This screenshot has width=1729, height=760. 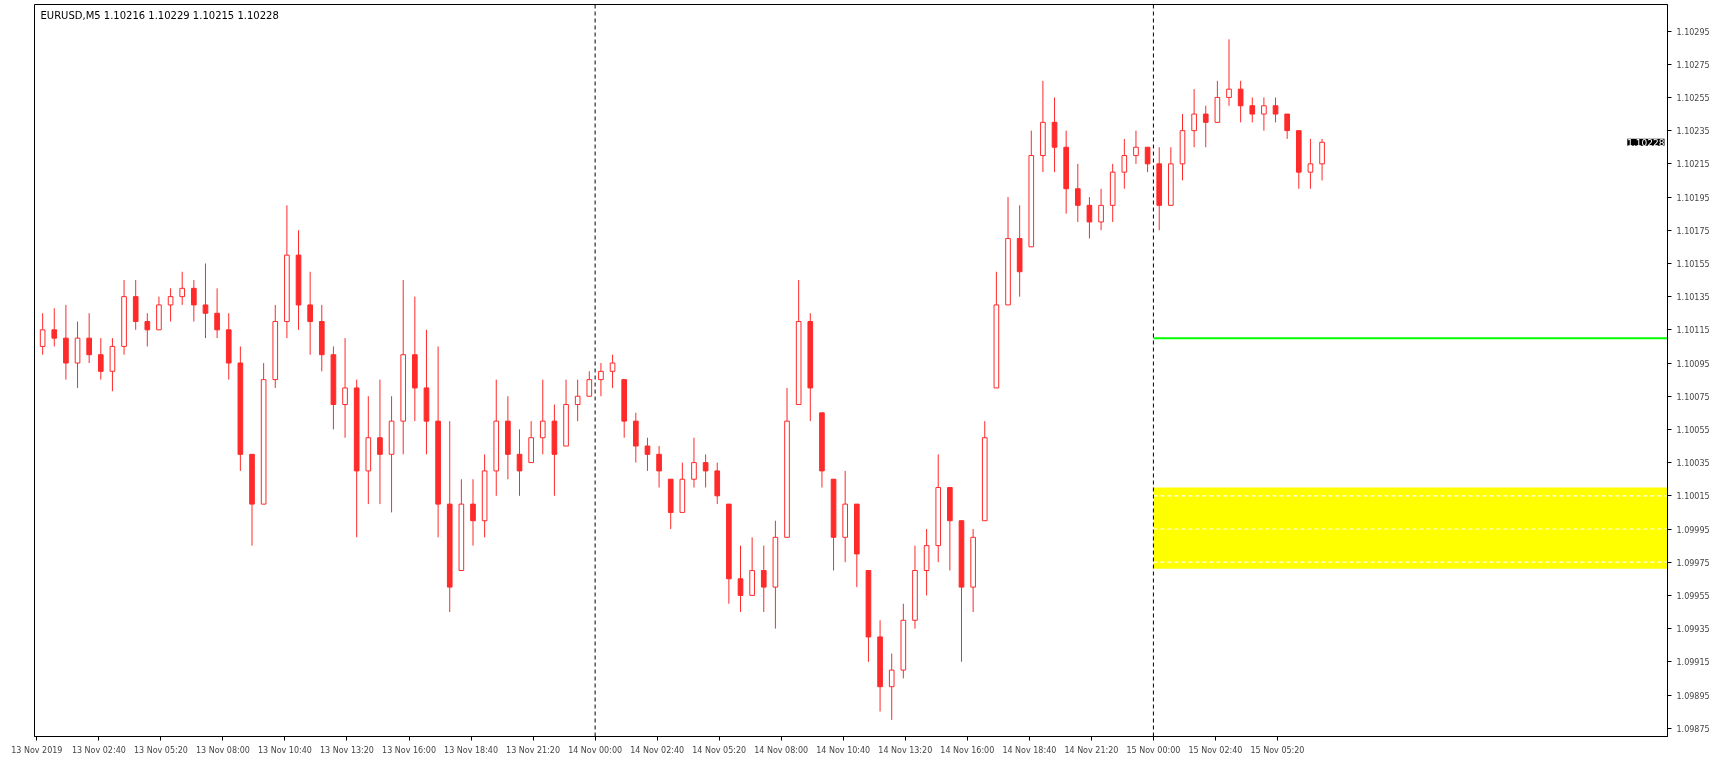 What do you see at coordinates (1693, 464) in the screenshot?
I see `y-tick-label: 1.10035` at bounding box center [1693, 464].